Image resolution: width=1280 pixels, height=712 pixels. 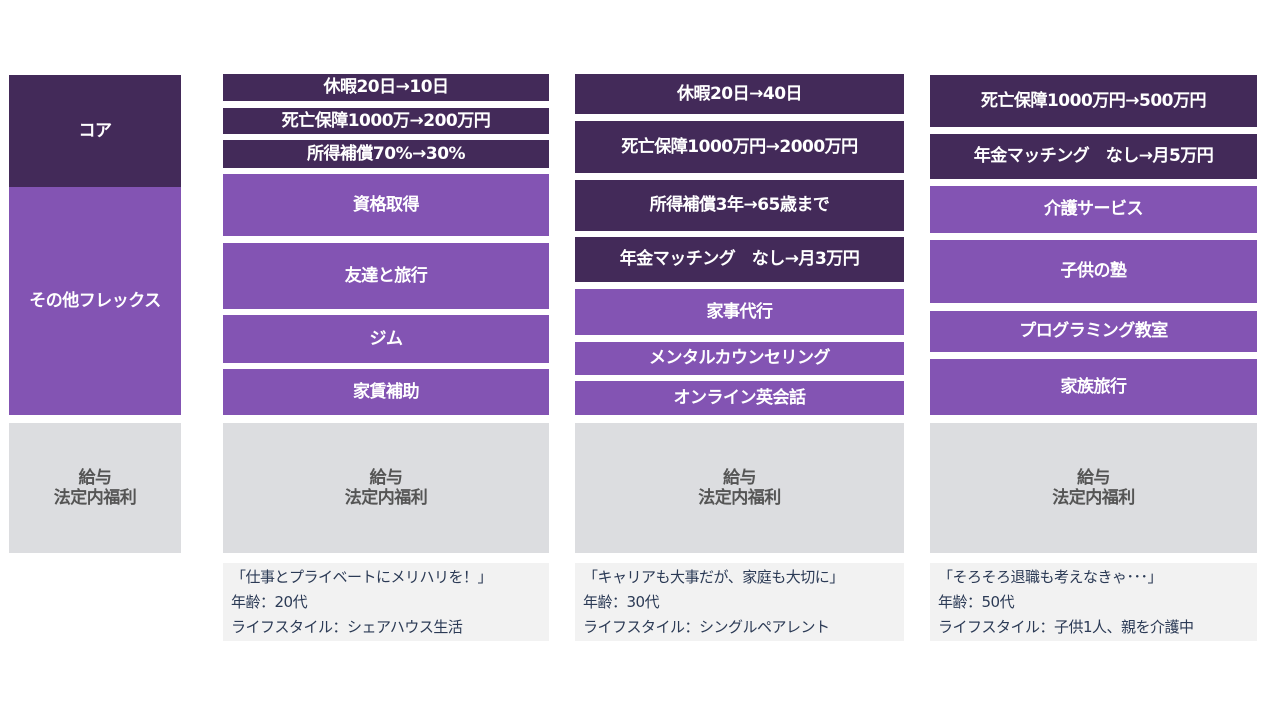 I want to click on flex-item: メンタルカウンセリング, so click(x=739, y=358).